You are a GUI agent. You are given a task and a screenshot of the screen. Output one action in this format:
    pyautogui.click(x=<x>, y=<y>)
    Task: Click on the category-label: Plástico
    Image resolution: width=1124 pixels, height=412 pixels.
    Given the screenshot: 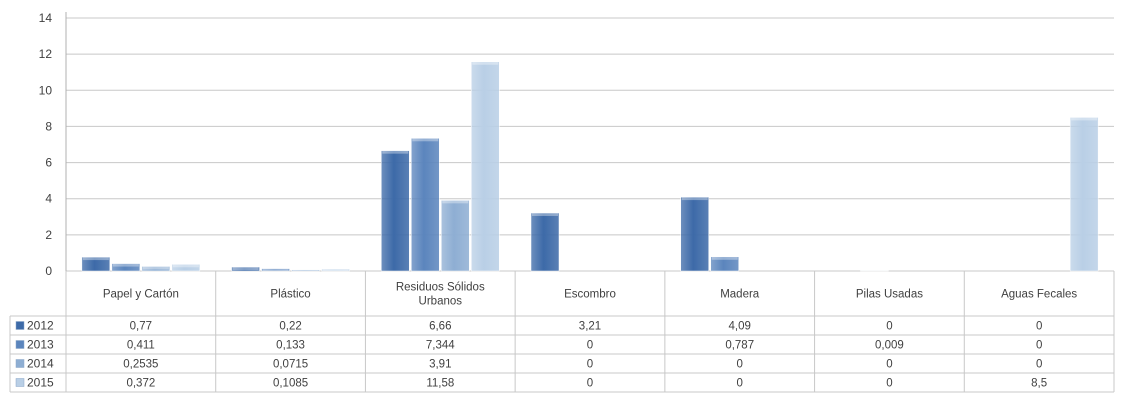 What is the action you would take?
    pyautogui.click(x=290, y=295)
    